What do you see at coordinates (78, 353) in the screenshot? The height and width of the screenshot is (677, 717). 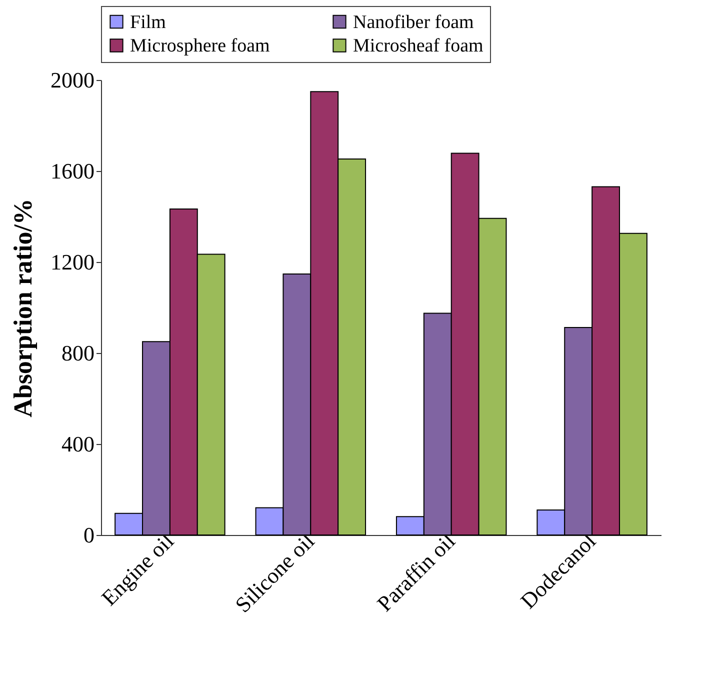 I see `y-tick-label: 800` at bounding box center [78, 353].